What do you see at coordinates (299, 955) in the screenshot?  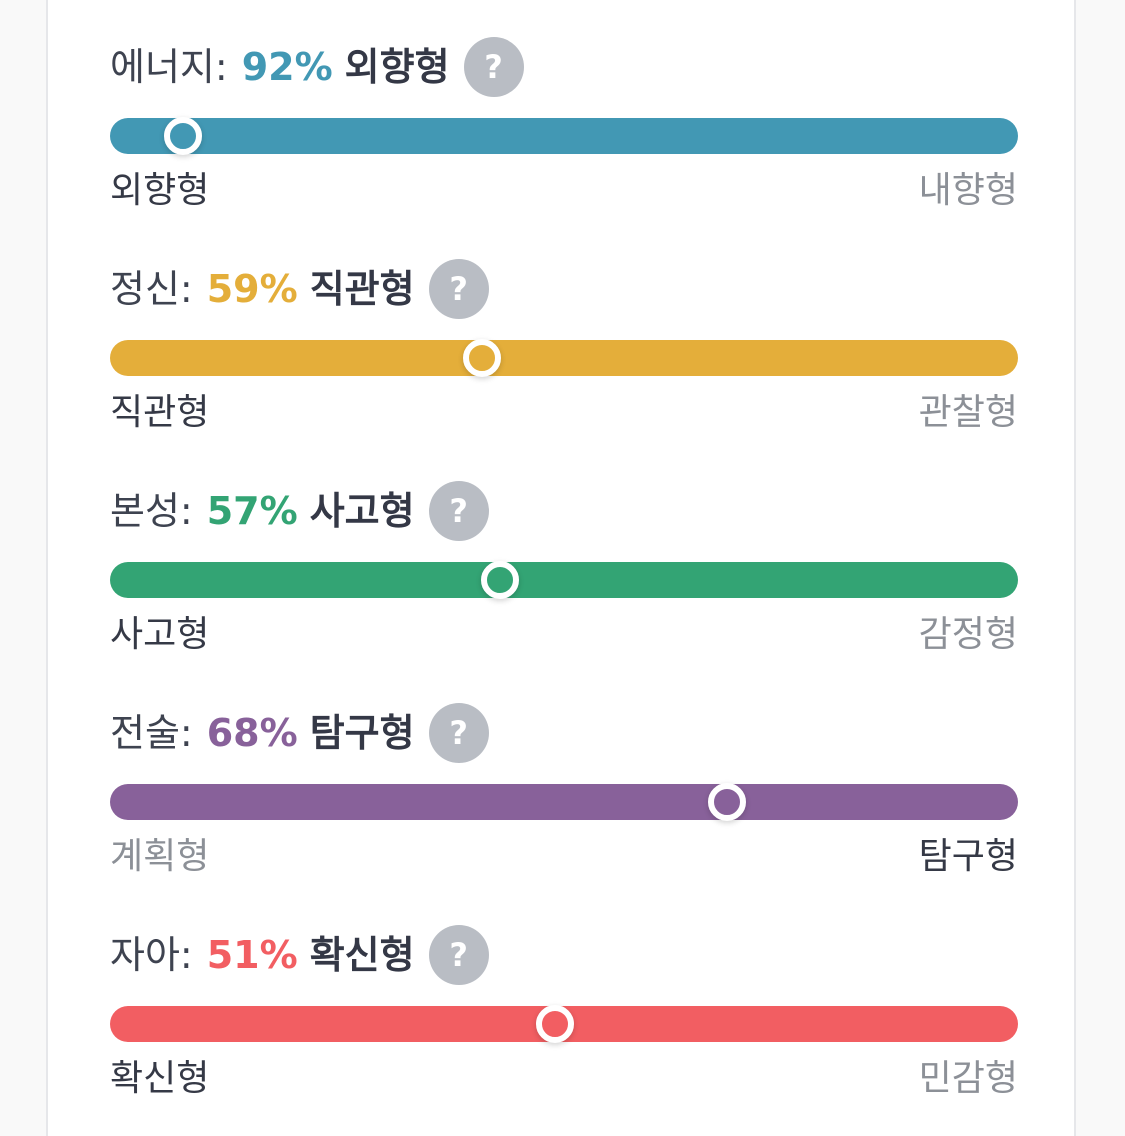 I see `trait-heading: 자아: 51% 확신형 ?` at bounding box center [299, 955].